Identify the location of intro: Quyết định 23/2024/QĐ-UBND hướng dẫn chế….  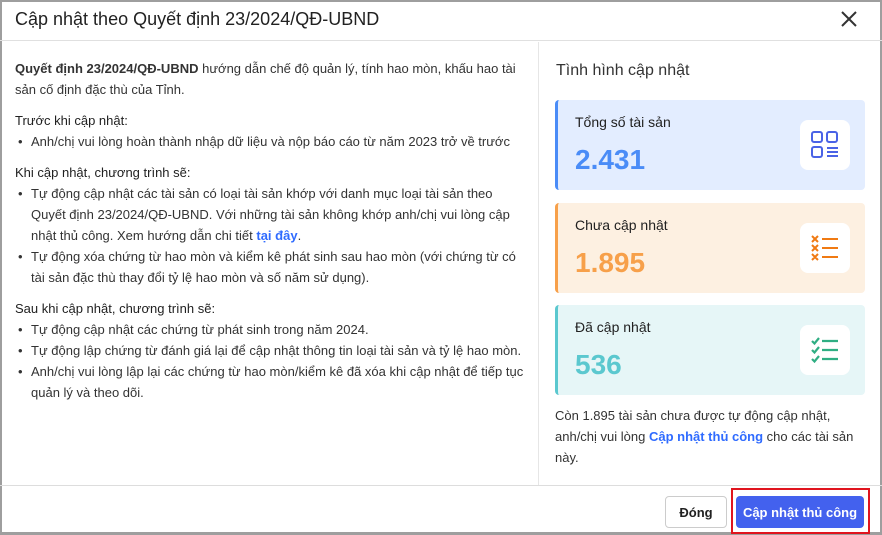
(270, 79).